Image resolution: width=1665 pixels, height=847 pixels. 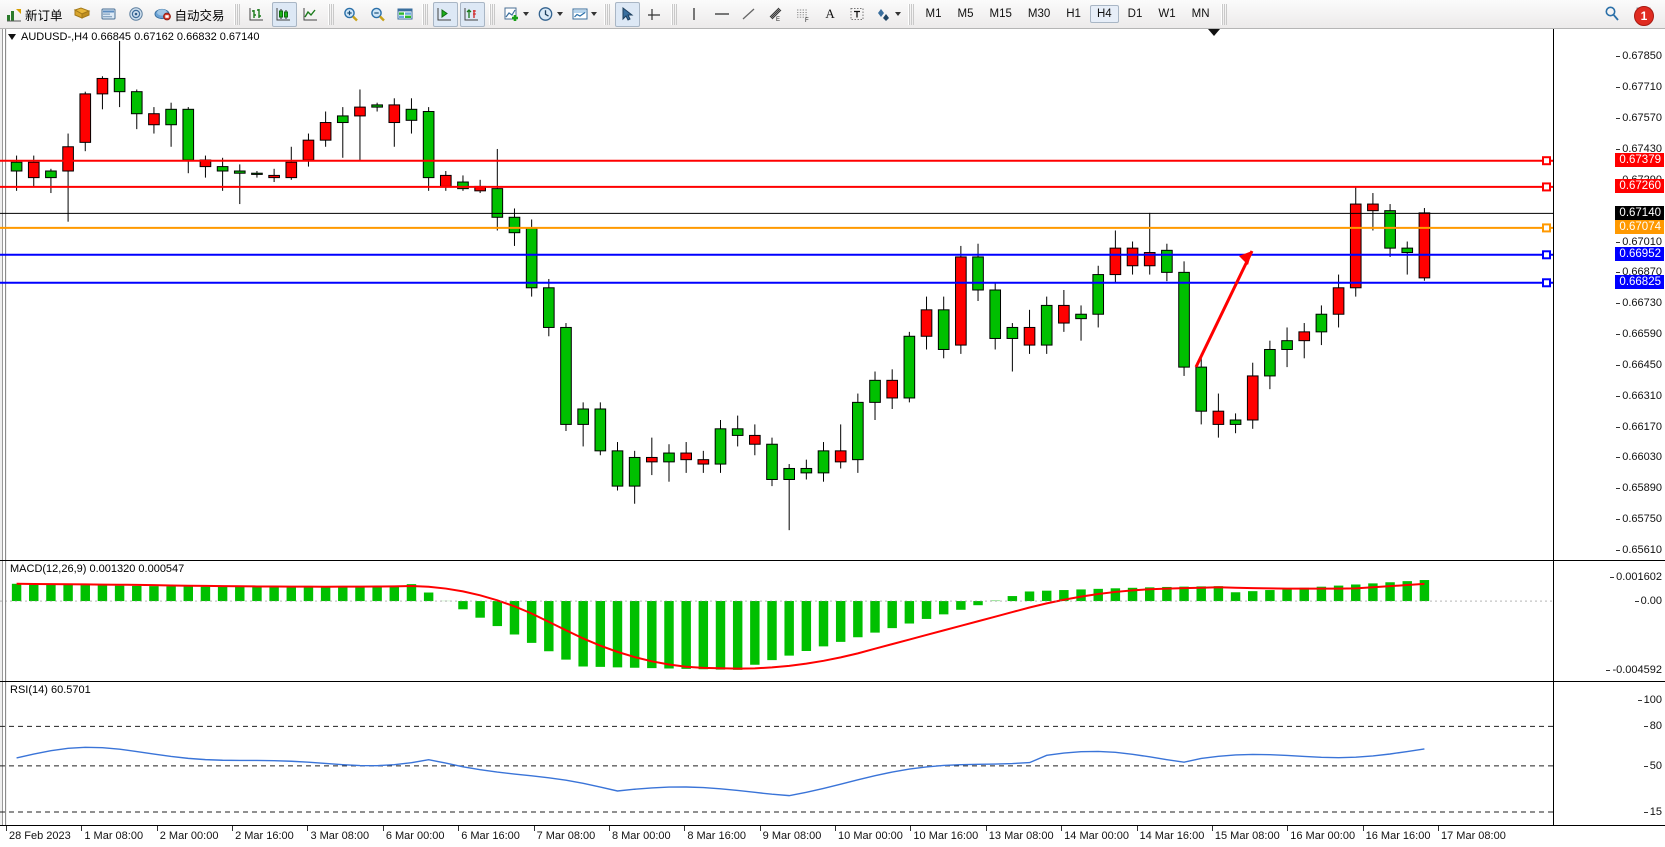 I want to click on fibonacci-icon: F, so click(x=803, y=15).